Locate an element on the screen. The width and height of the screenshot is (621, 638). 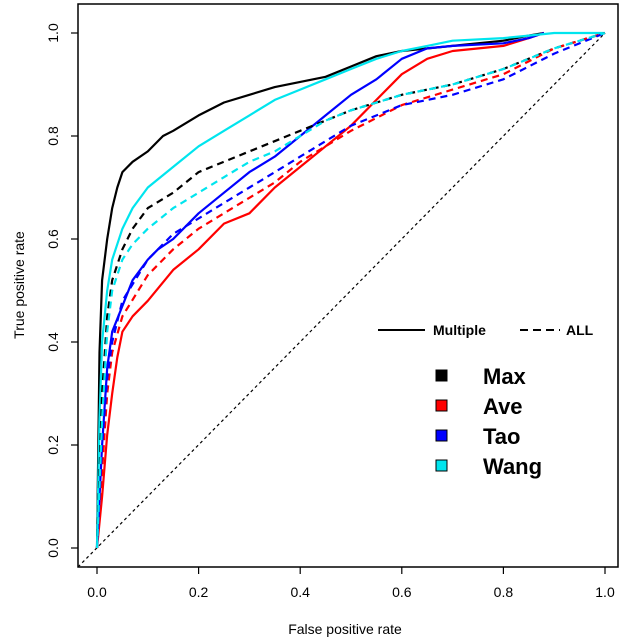
x-axis: 0.0 0.2 0.4 0.6 0.8 1.0 is located at coordinates (351, 583).